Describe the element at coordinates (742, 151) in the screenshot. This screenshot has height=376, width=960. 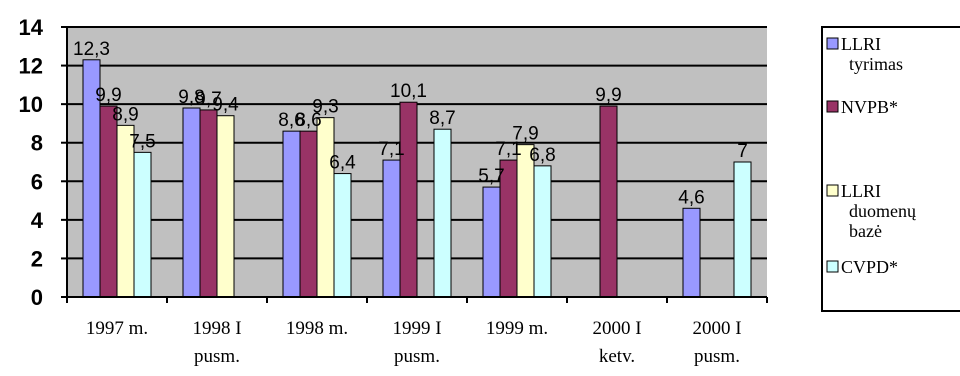
I see `data-label: 7` at that location.